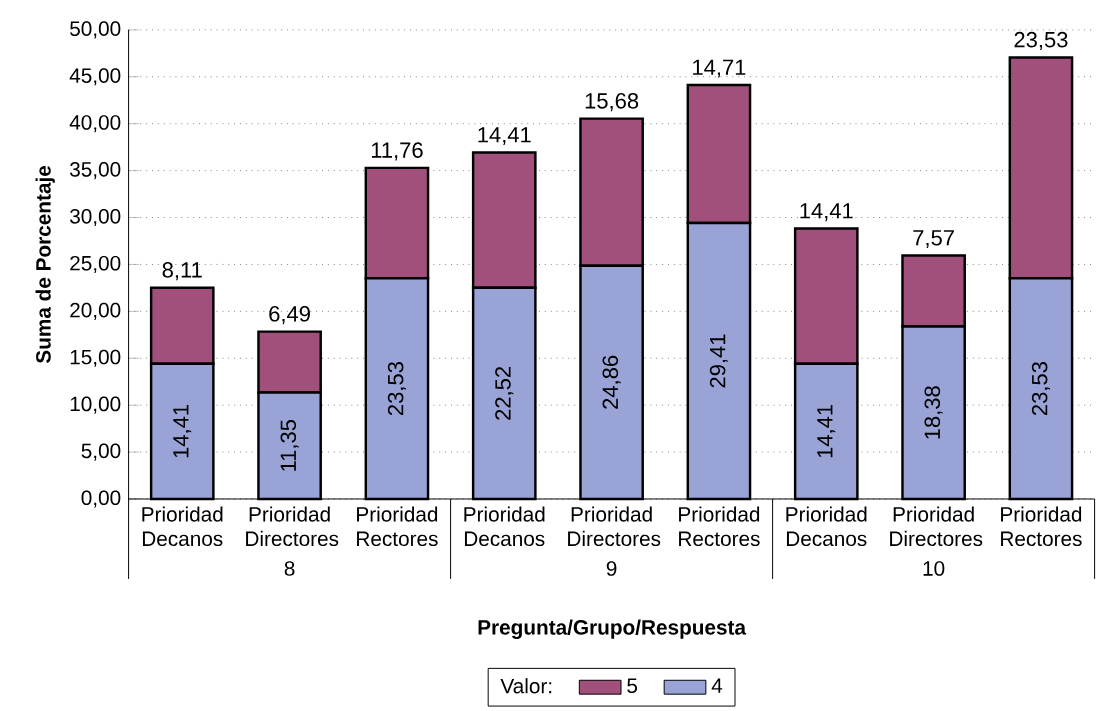  What do you see at coordinates (182, 271) in the screenshot?
I see `data-label: 8,11` at bounding box center [182, 271].